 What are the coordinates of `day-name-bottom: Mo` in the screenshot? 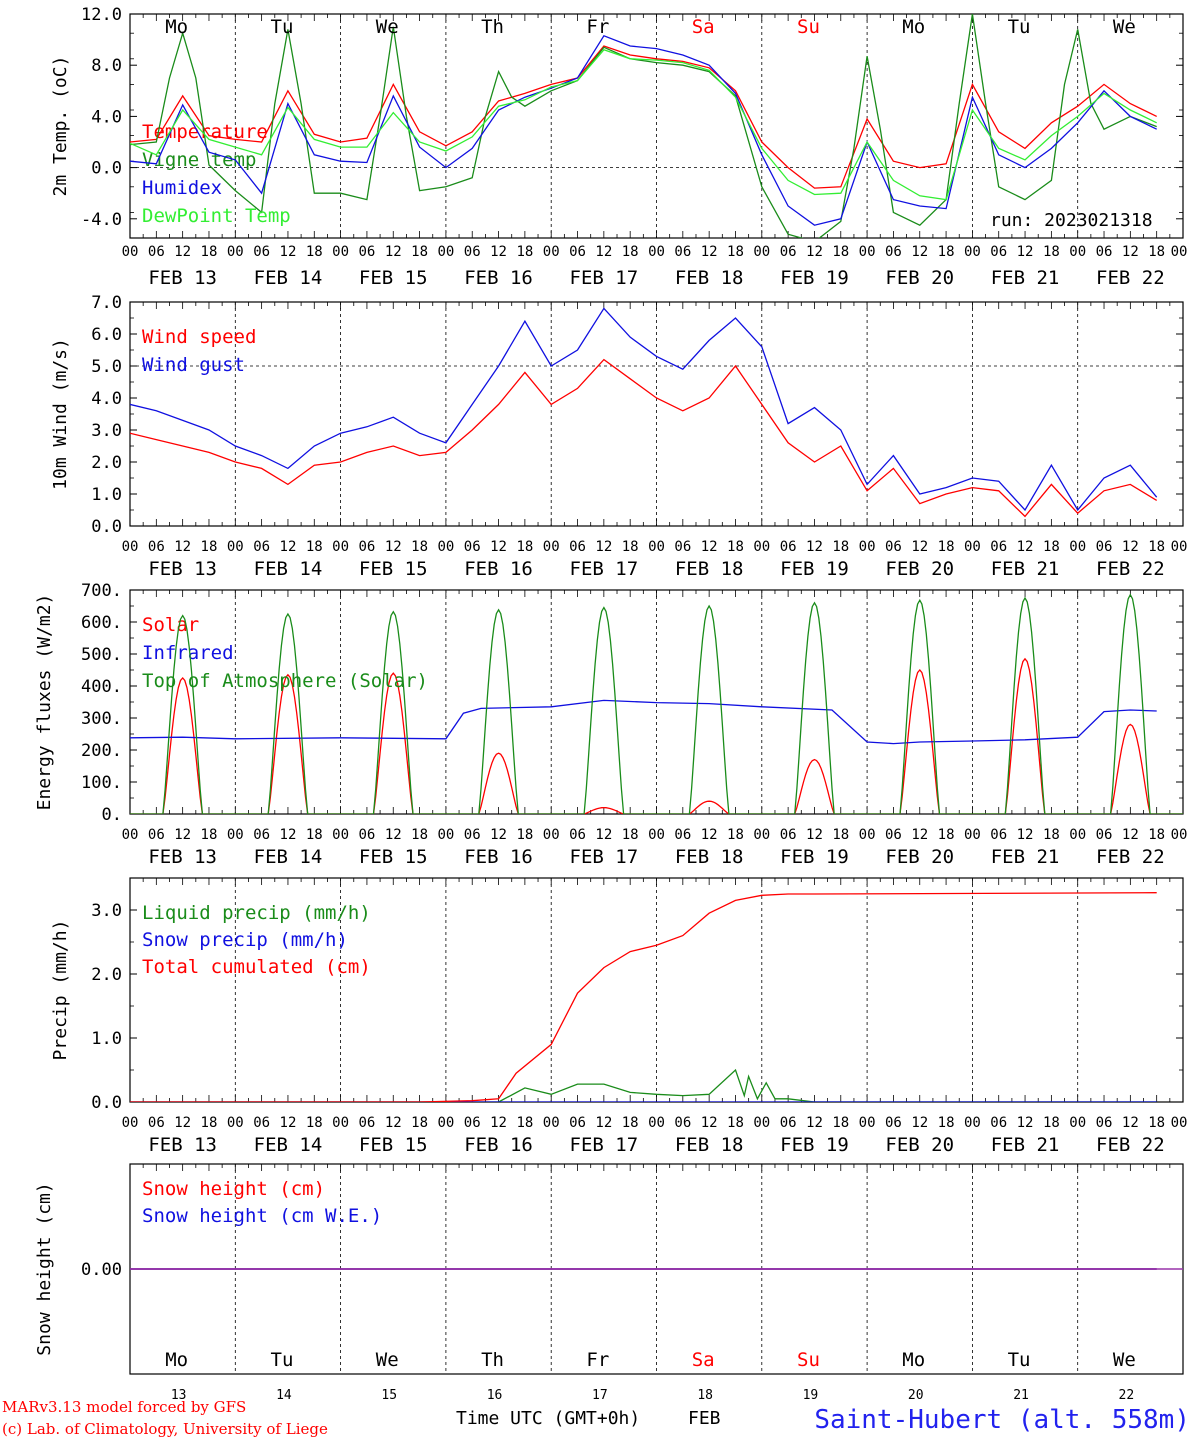 It's located at (913, 1360).